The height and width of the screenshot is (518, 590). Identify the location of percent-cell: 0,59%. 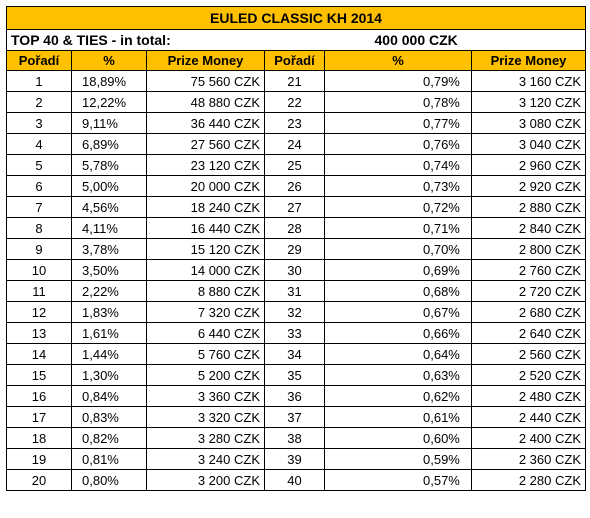
(398, 459).